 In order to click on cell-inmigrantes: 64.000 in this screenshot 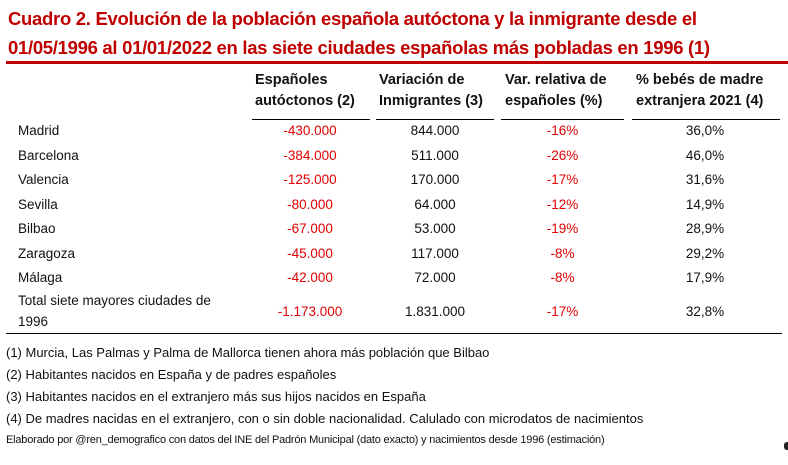, I will do `click(435, 204)`.